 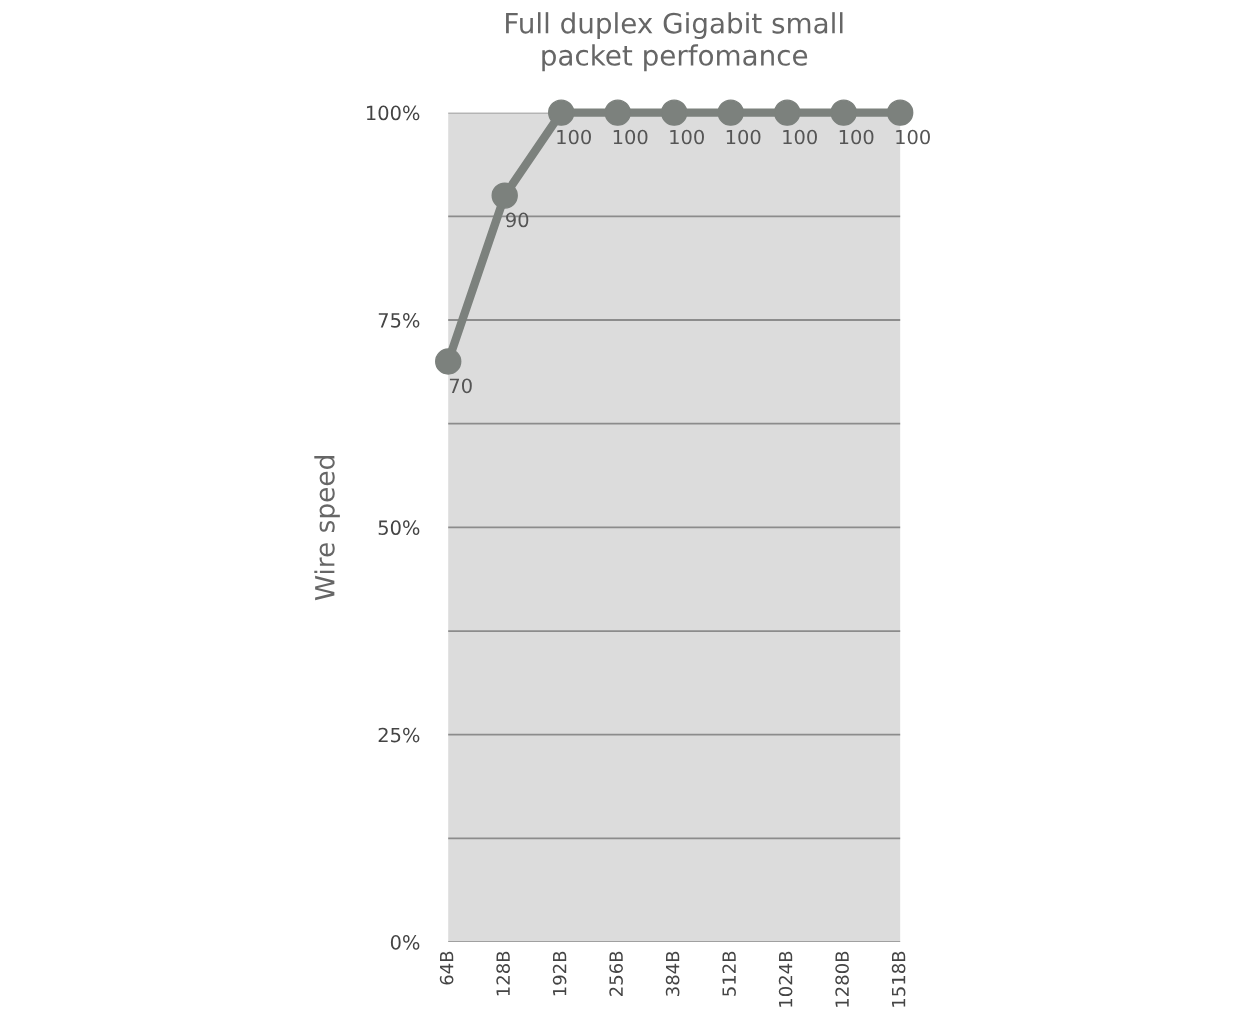 I want to click on y-tick-label: 100%, so click(x=393, y=113).